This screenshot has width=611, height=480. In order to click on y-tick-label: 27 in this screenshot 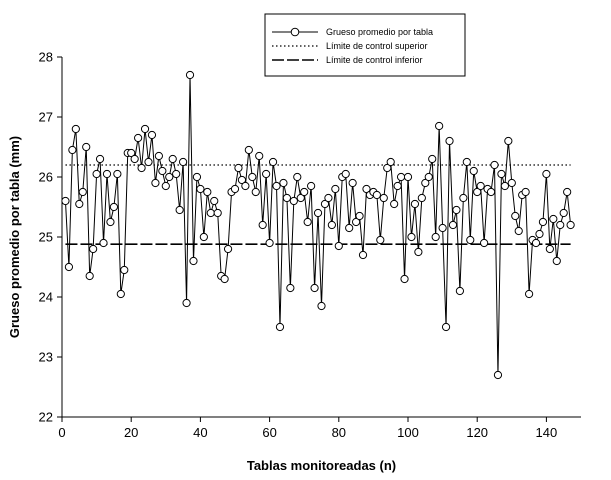, I will do `click(46, 117)`.